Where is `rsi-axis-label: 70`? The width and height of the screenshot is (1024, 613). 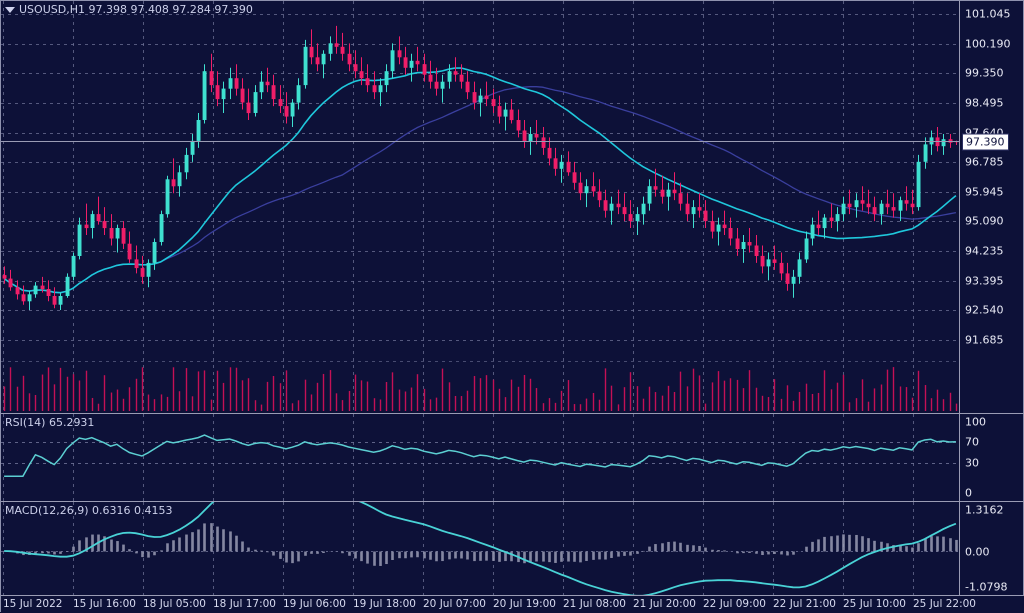 rsi-axis-label: 70 is located at coordinates (972, 442).